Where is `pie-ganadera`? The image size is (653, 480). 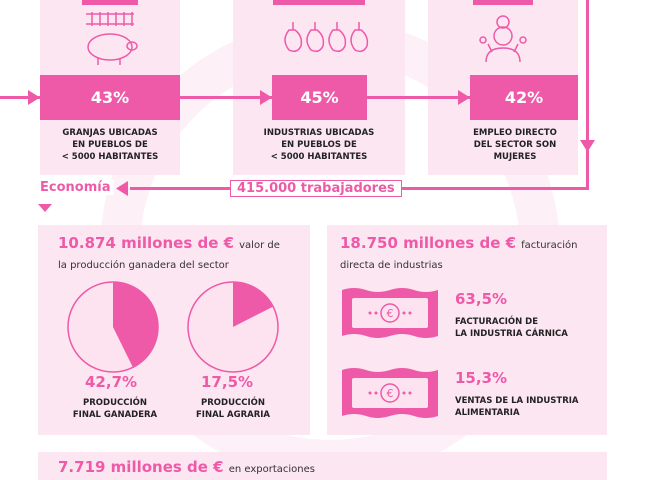
pie-ganadera is located at coordinates (113, 327).